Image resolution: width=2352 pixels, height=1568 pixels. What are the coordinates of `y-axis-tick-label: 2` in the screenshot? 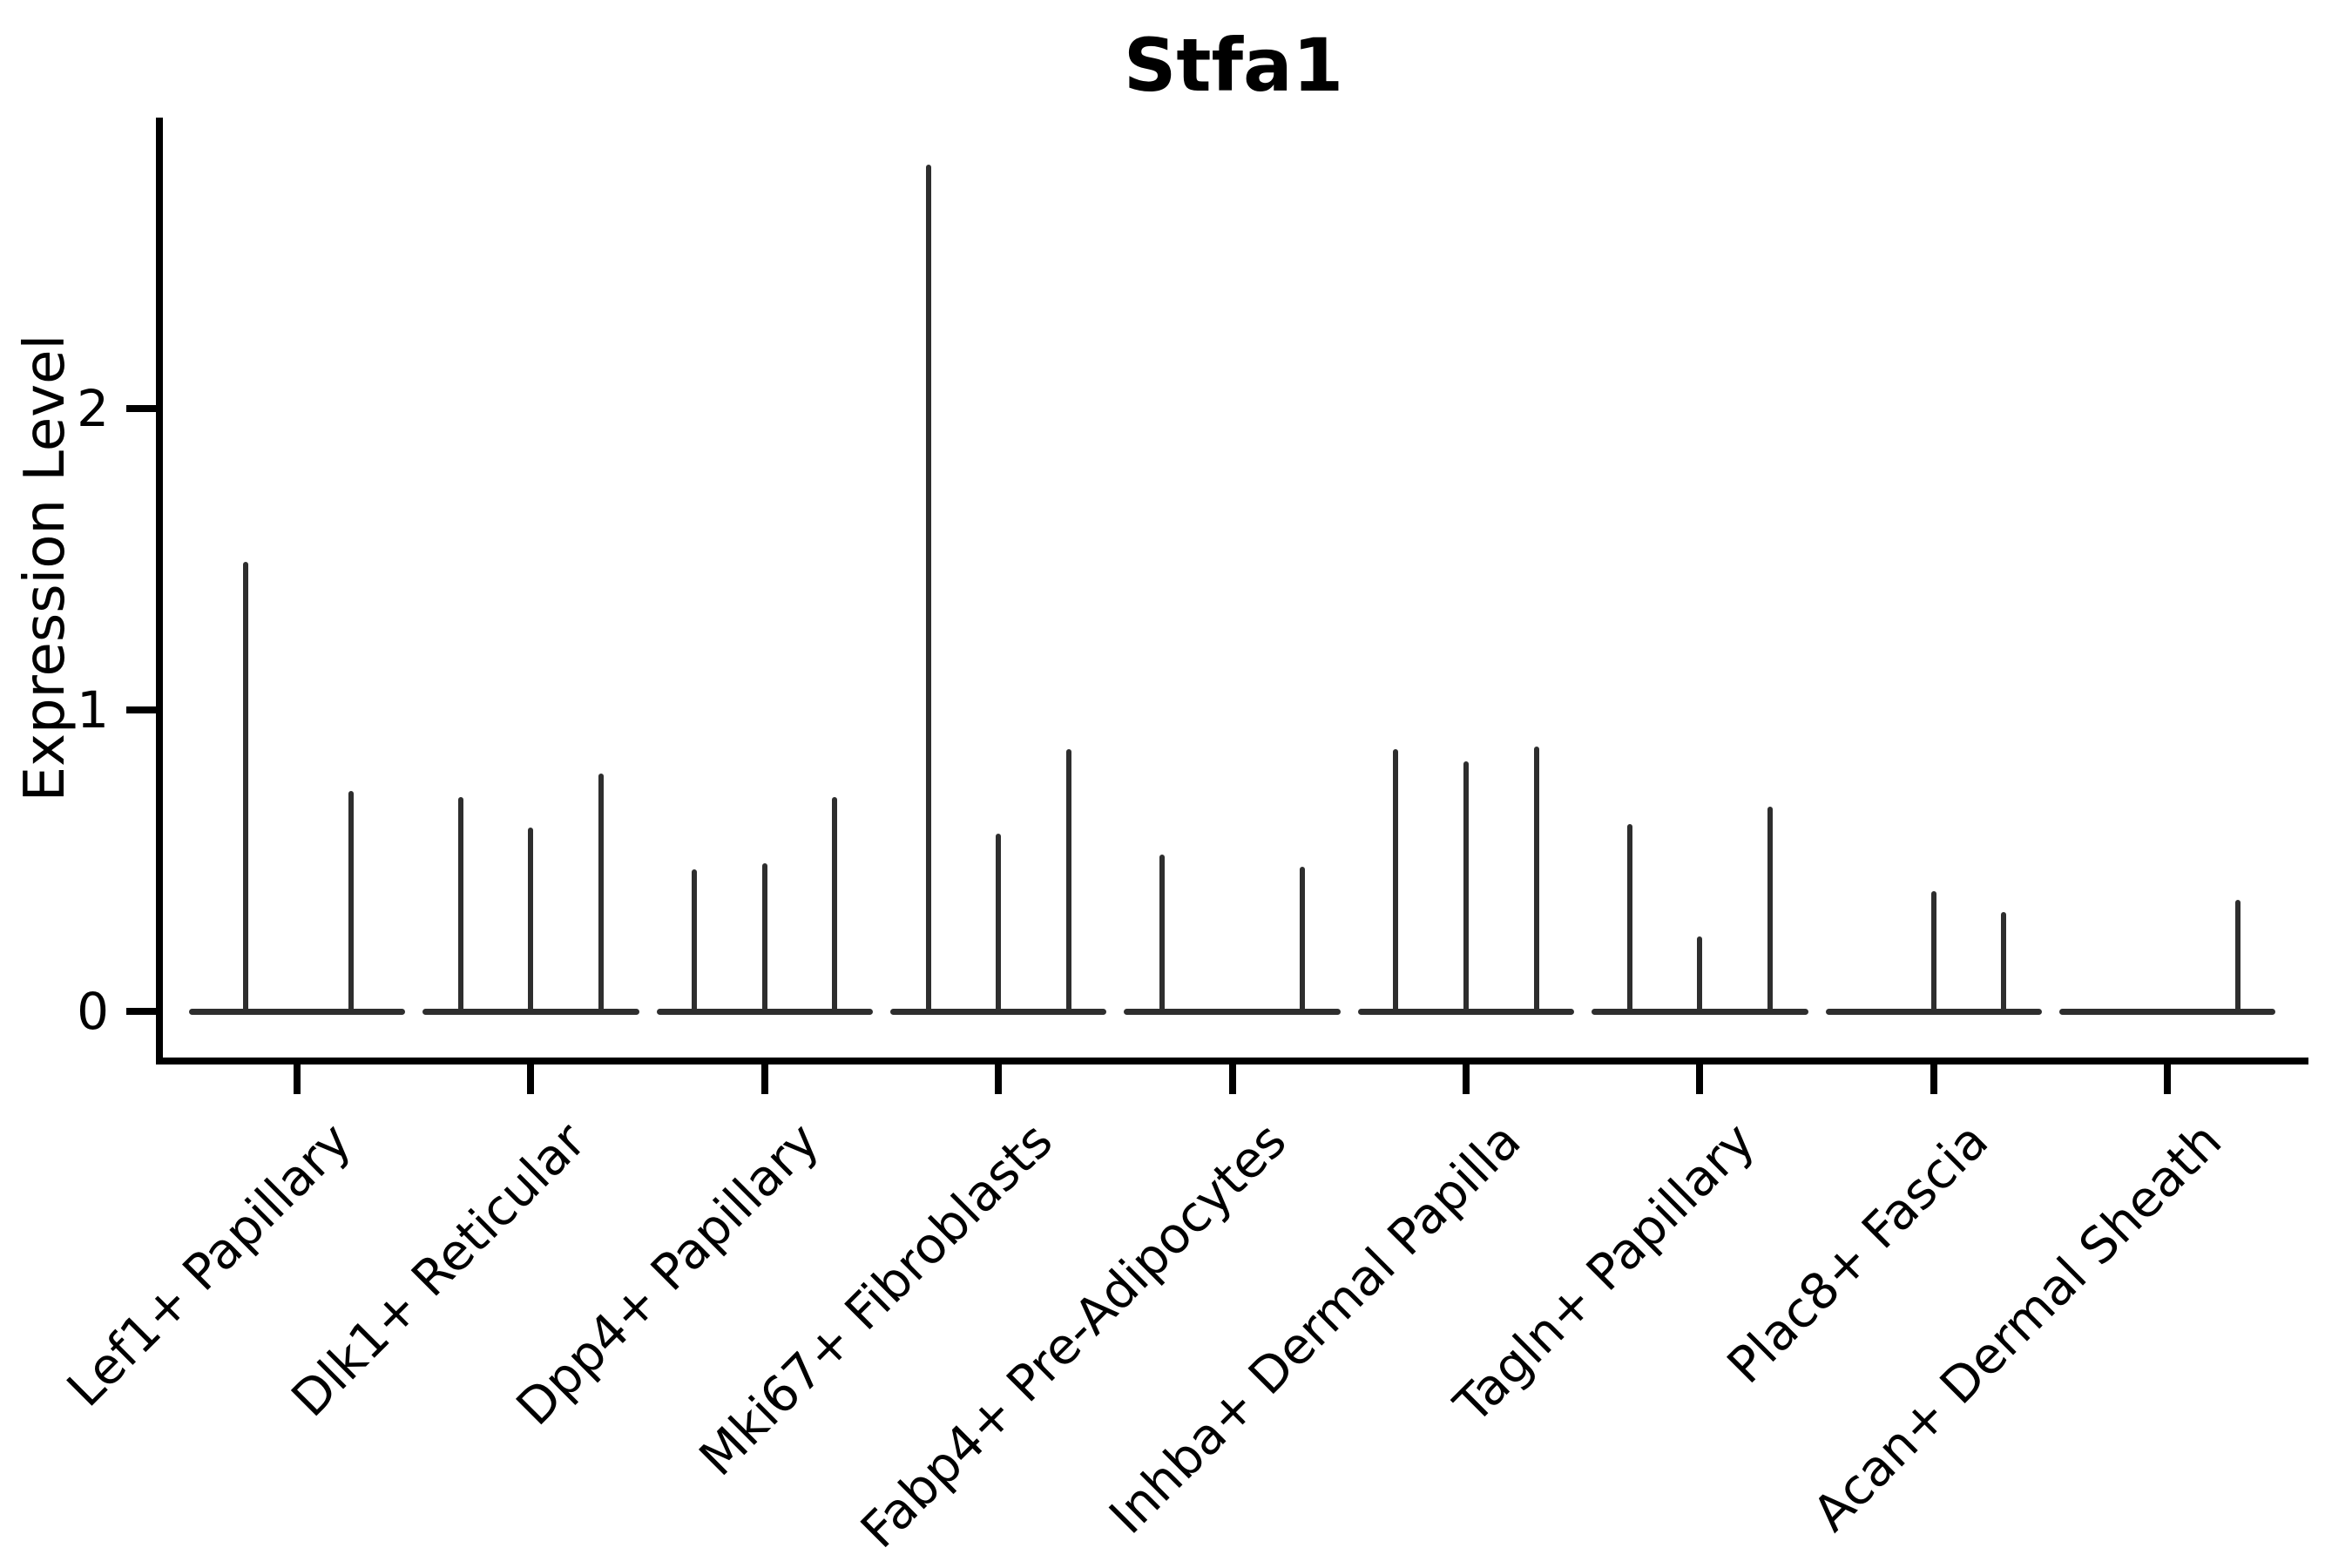 It's located at (93, 408).